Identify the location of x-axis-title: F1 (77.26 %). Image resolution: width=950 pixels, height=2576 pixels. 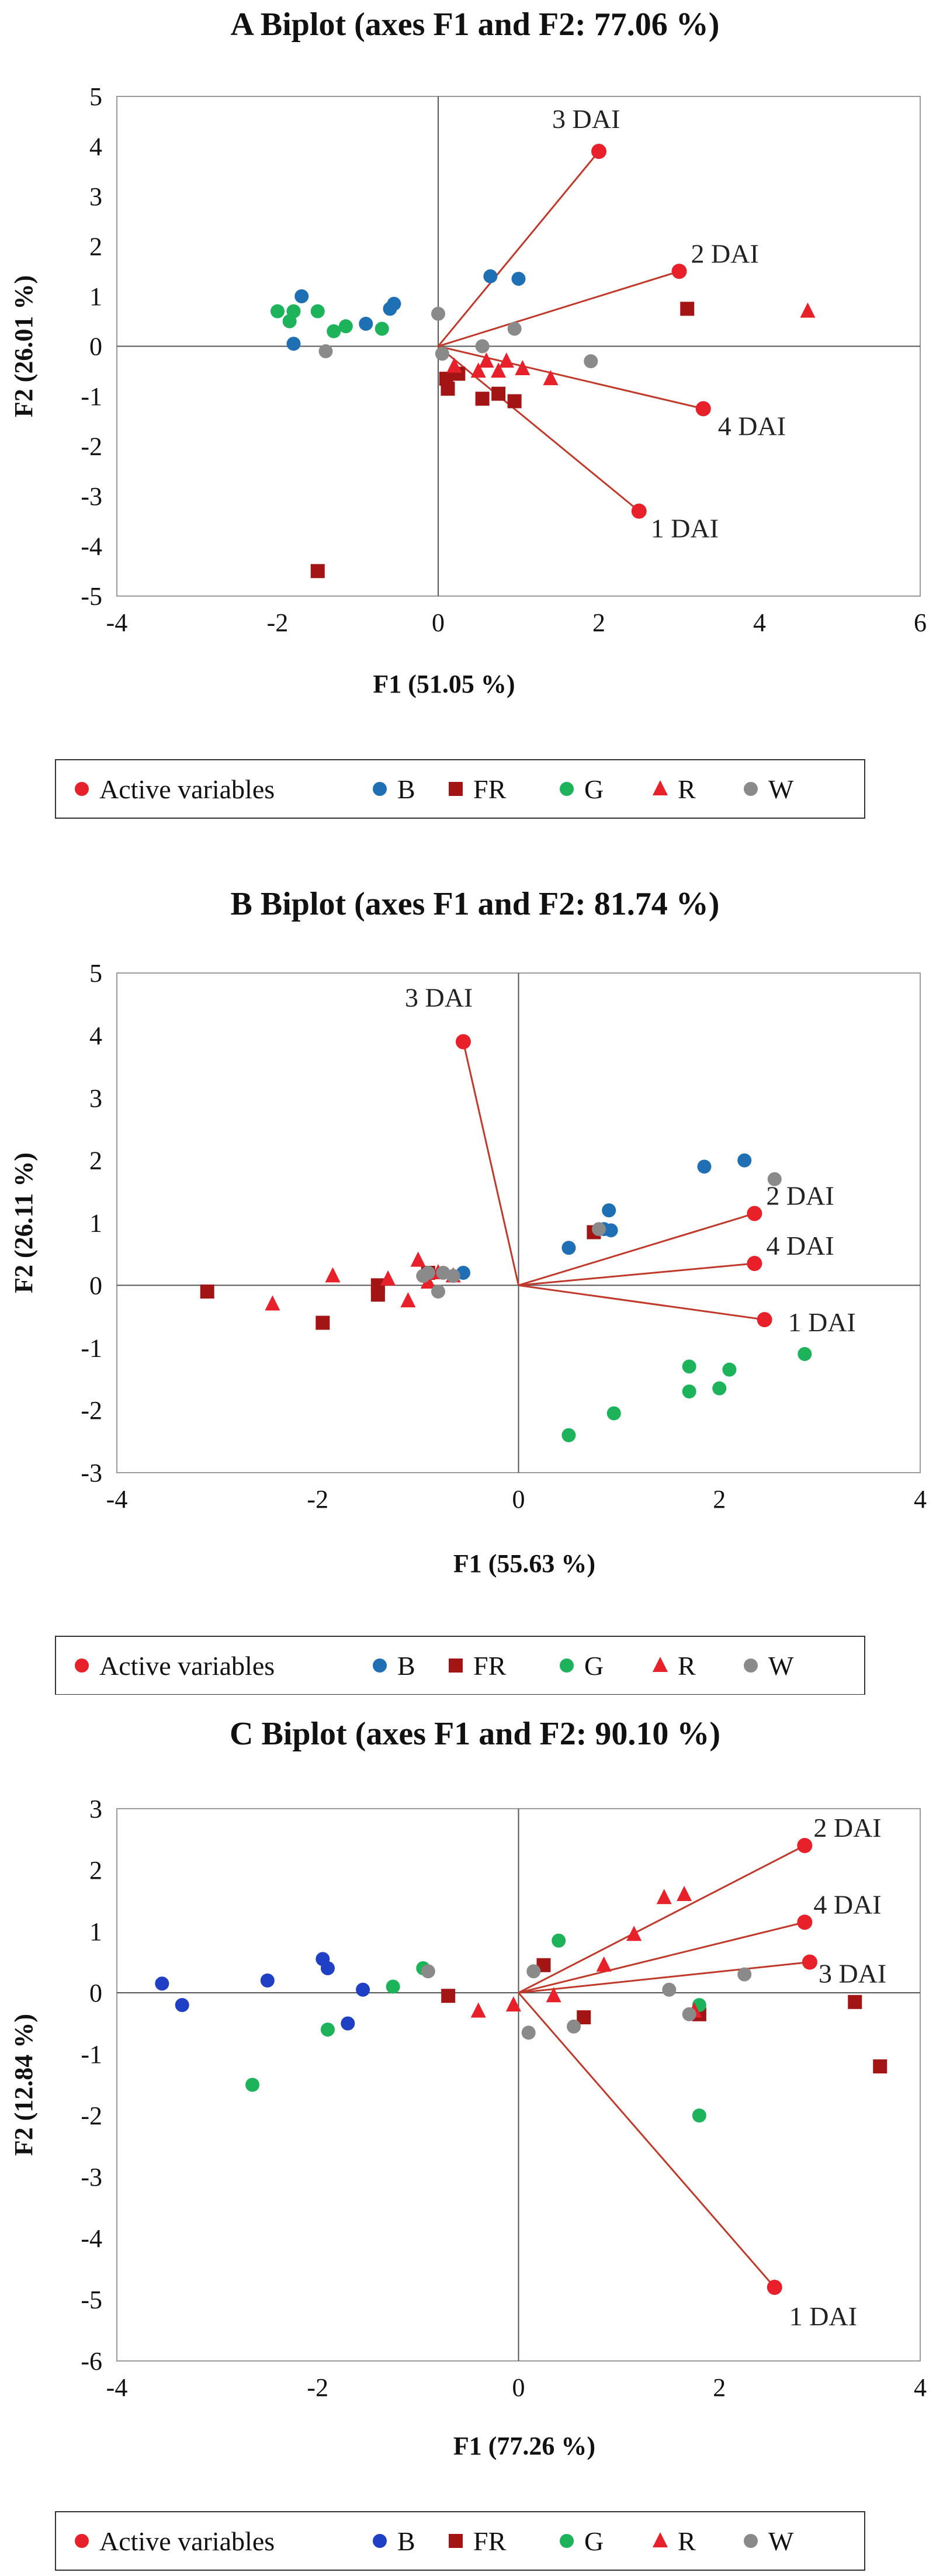
(524, 2446).